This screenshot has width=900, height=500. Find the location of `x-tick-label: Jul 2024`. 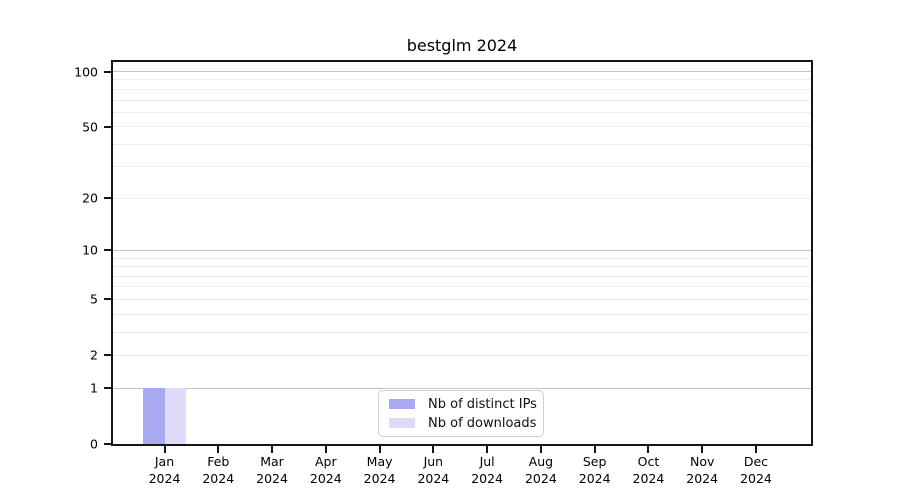

x-tick-label: Jul 2024 is located at coordinates (487, 470).